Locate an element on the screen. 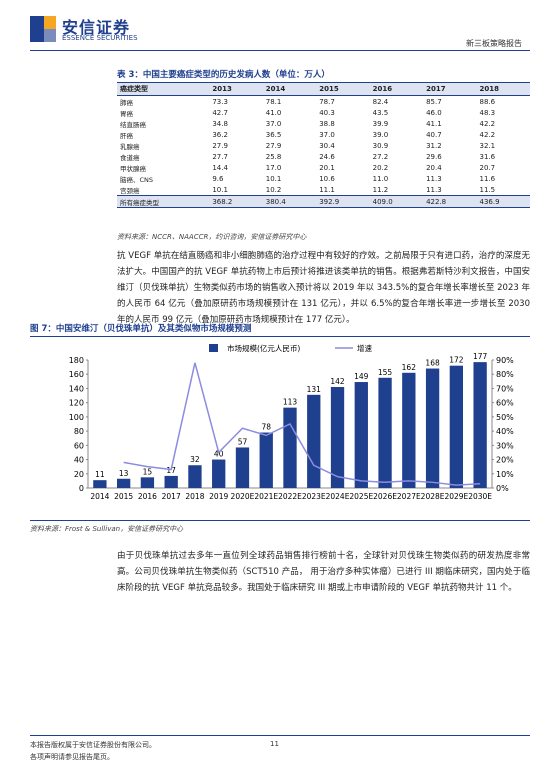 This screenshot has width=550, height=777. table-cell: 42.2 is located at coordinates (487, 134).